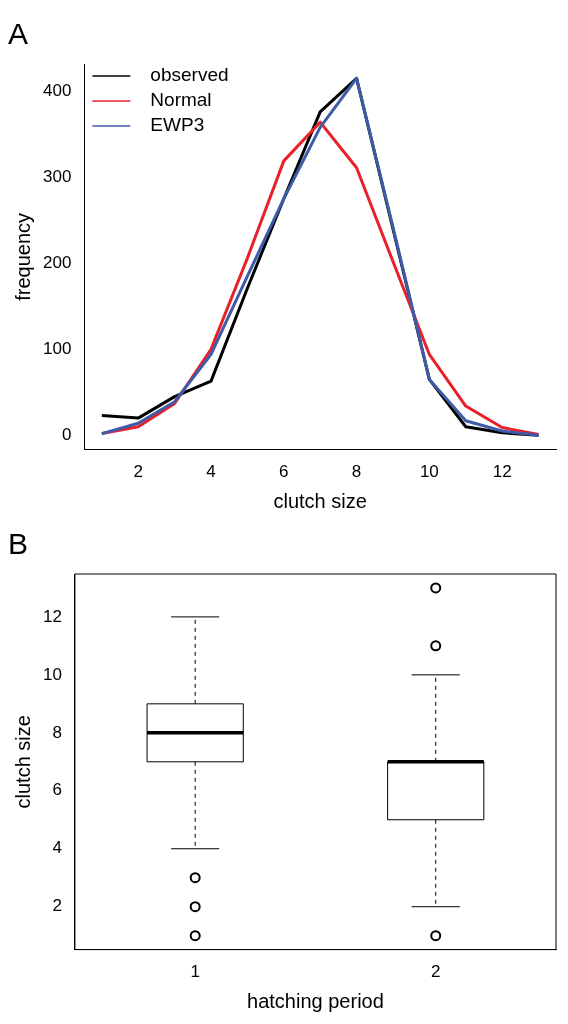  Describe the element at coordinates (22, 762) in the screenshot. I see `y-axis-title: clutch size` at that location.